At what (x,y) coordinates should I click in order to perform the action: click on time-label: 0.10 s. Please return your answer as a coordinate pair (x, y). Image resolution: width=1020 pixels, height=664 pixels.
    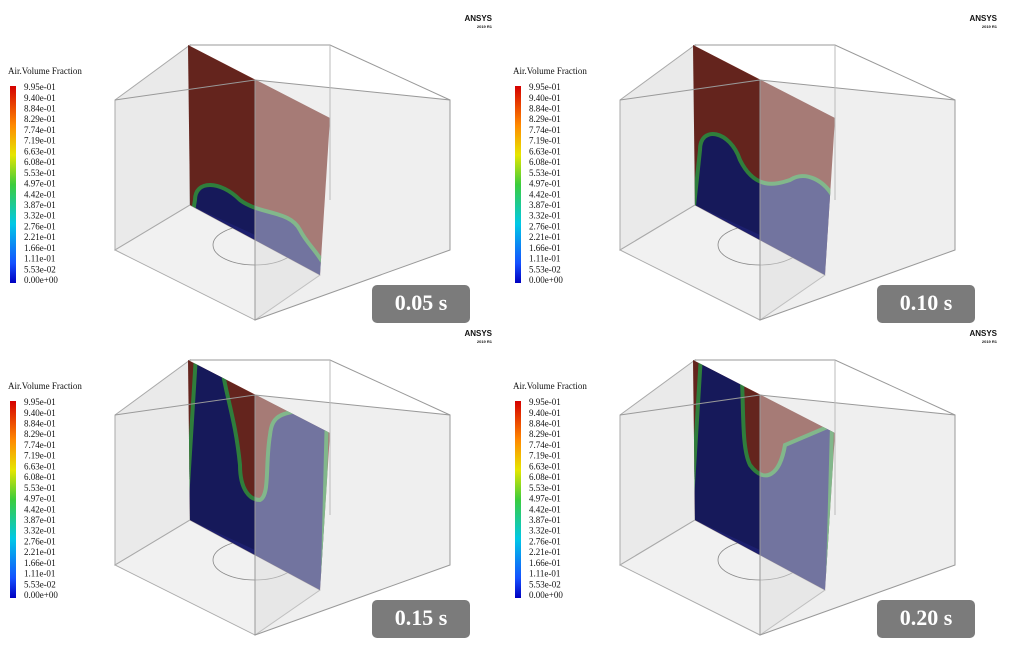
    Looking at the image, I should click on (926, 302).